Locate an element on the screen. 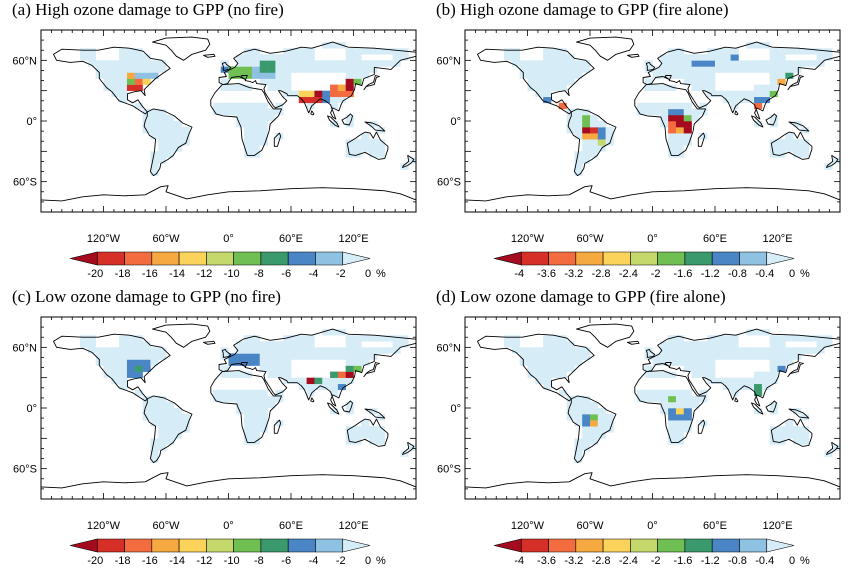 Image resolution: width=850 pixels, height=573 pixels. colorbar-label: -0.4 is located at coordinates (764, 561).